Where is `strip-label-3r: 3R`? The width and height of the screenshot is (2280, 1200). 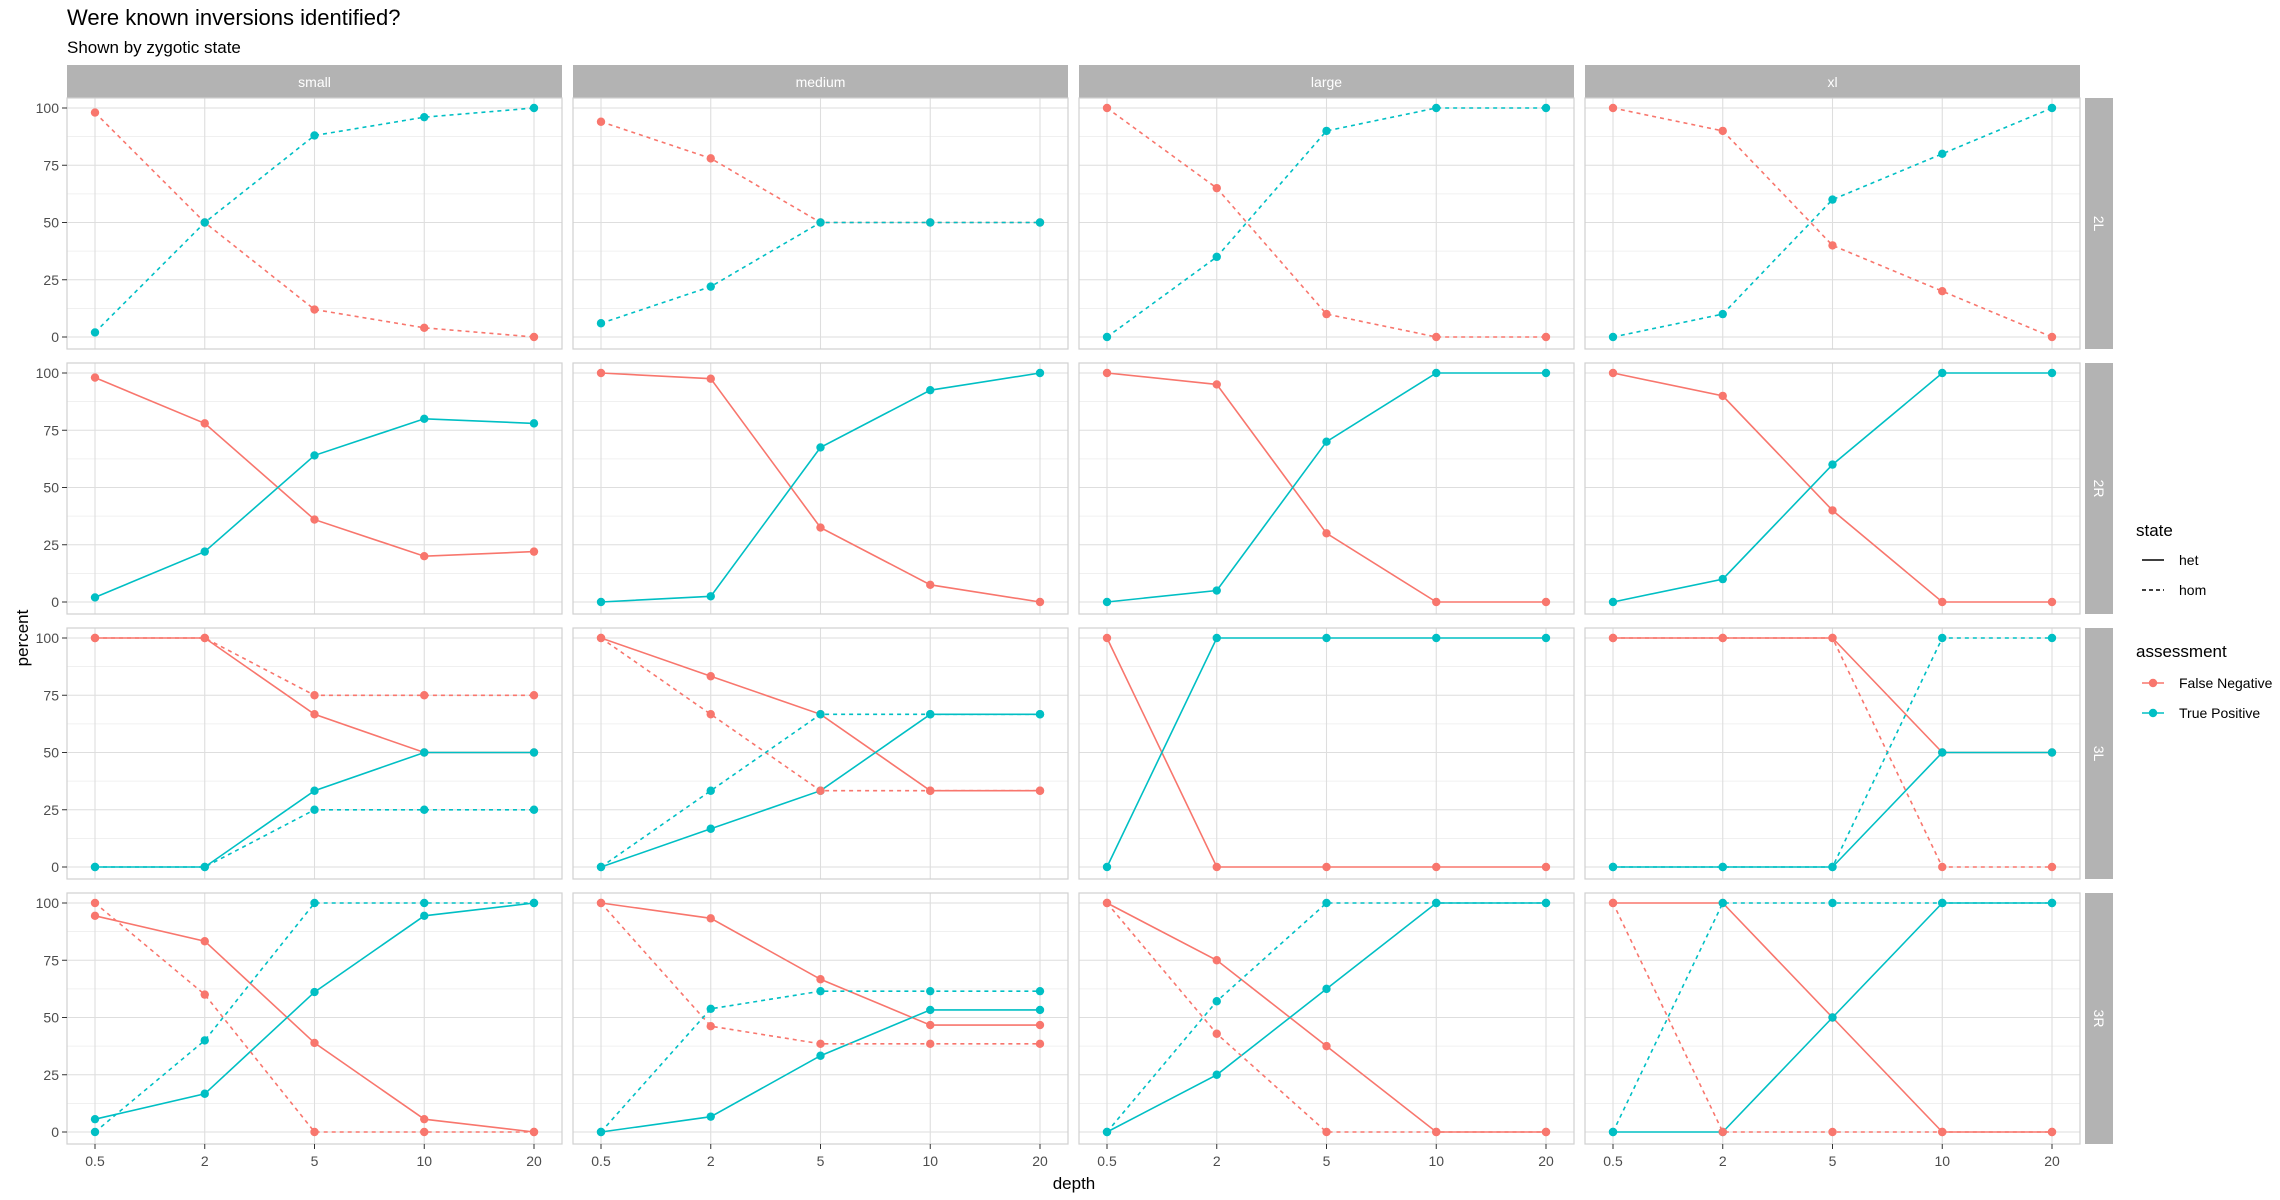 strip-label-3r: 3R is located at coordinates (2099, 1019).